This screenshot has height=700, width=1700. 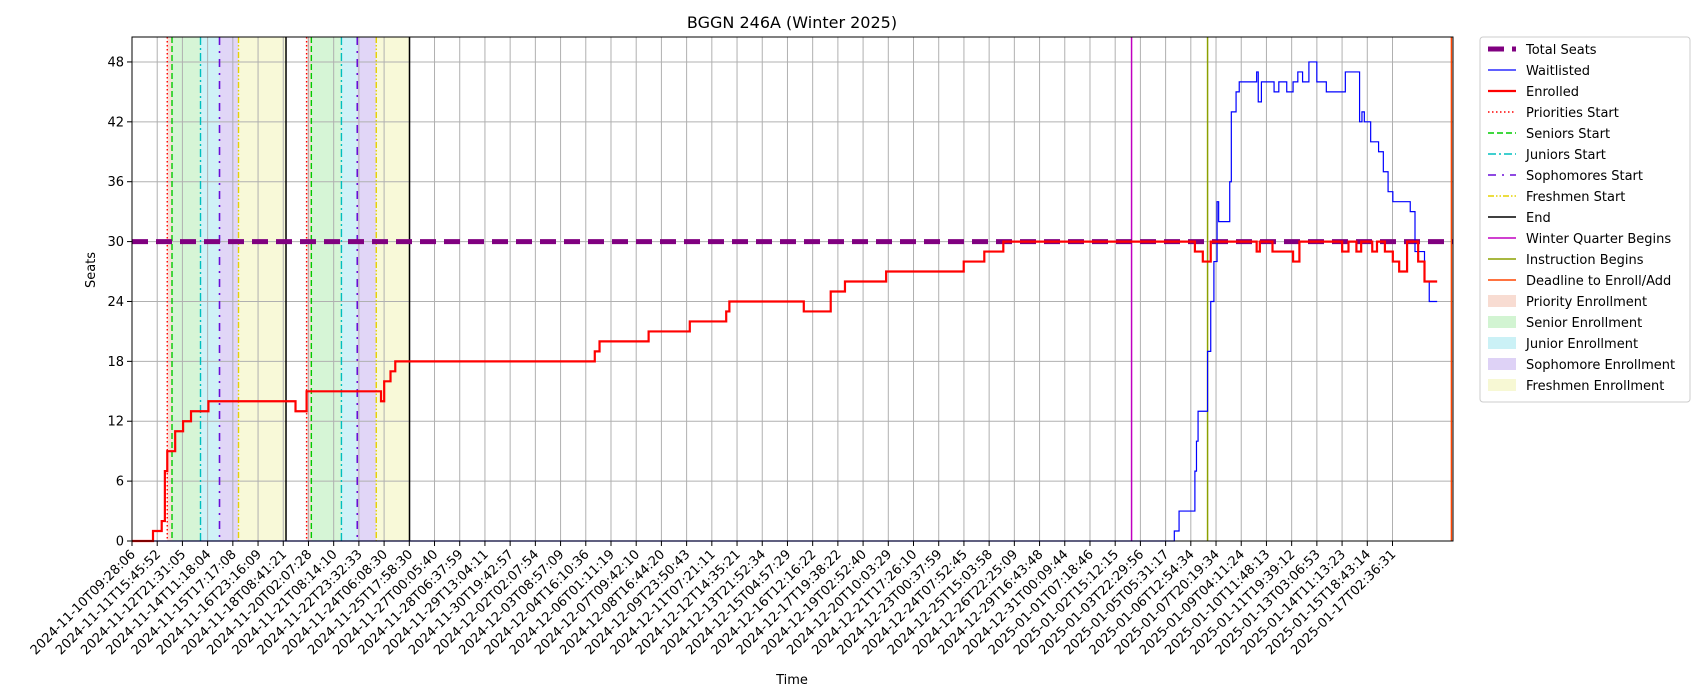 I want to click on y-axis-label: Seats, so click(x=91, y=270).